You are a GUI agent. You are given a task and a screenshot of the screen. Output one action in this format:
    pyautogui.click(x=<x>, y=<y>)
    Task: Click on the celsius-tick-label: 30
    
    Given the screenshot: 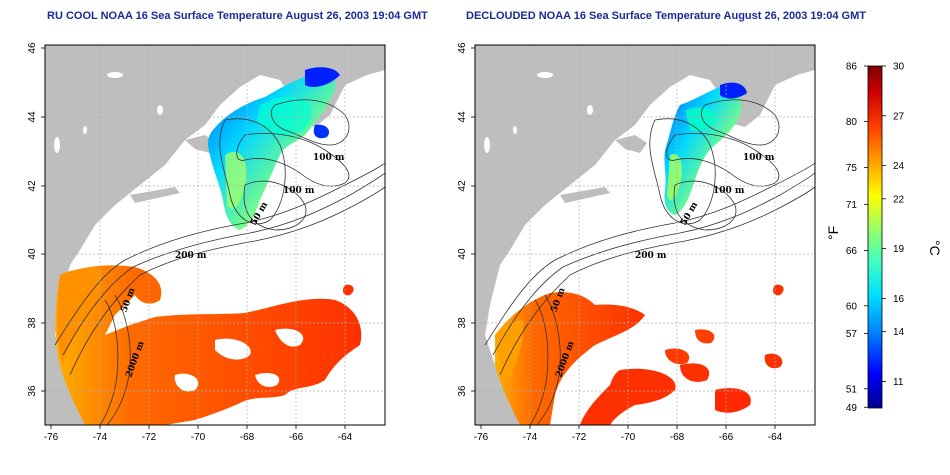 What is the action you would take?
    pyautogui.click(x=899, y=67)
    